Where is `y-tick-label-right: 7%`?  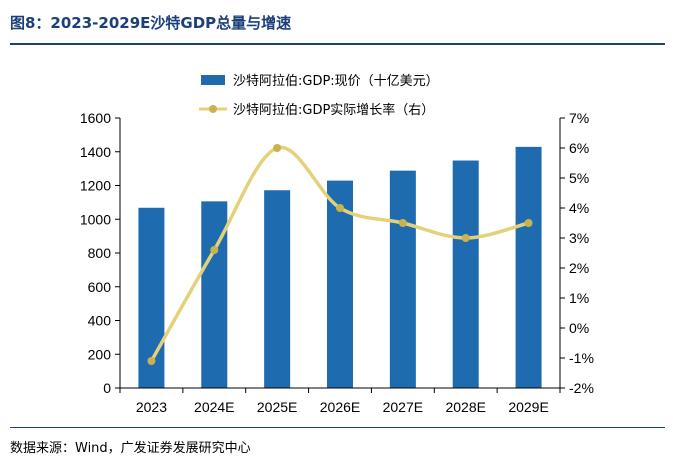
y-tick-label-right: 7% is located at coordinates (579, 118).